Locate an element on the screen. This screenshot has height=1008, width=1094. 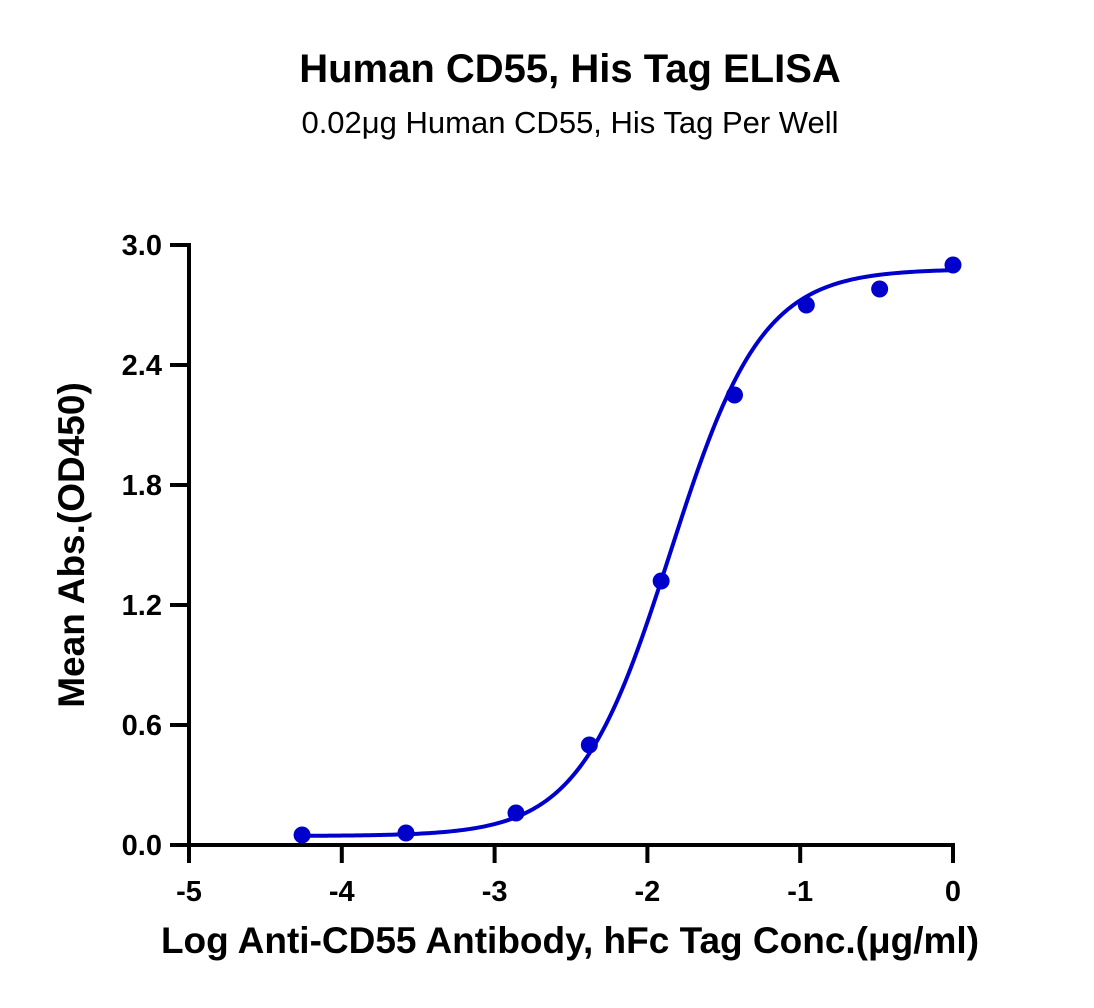
x-axis-ticks: -5 -4 -3 -2 -1 0 is located at coordinates (568, 876).